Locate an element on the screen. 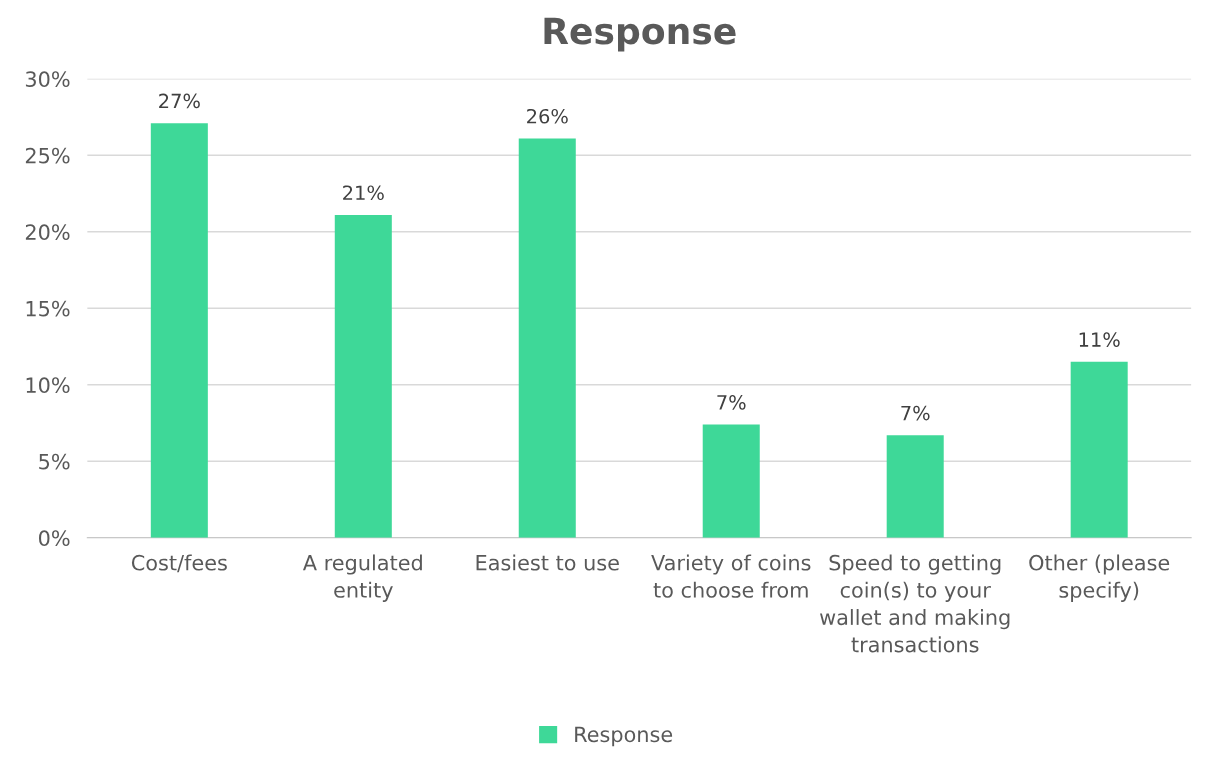  y-tick-label: 15% is located at coordinates (48, 308).